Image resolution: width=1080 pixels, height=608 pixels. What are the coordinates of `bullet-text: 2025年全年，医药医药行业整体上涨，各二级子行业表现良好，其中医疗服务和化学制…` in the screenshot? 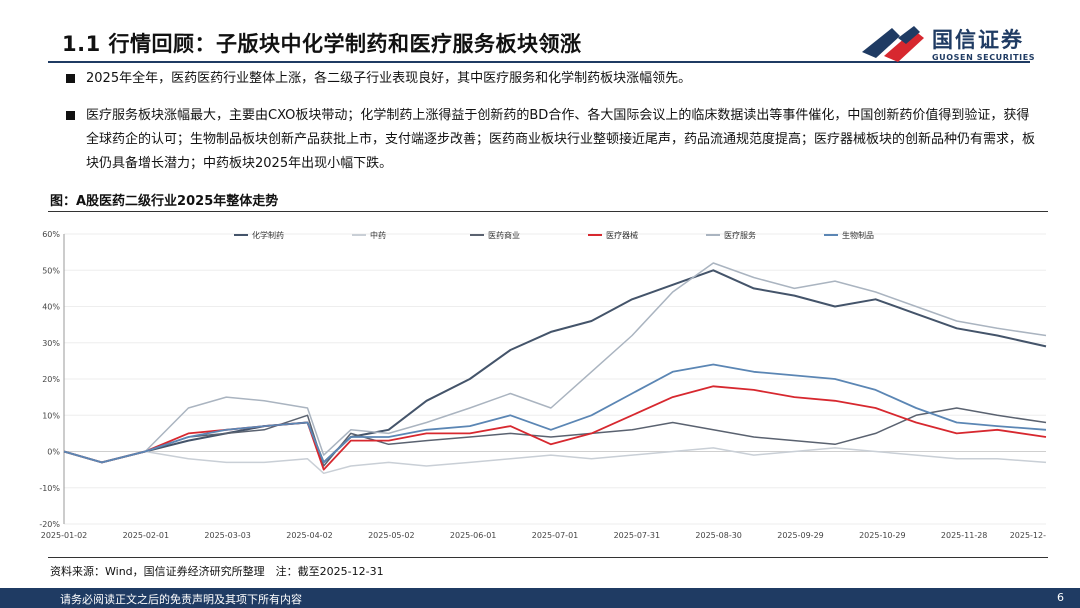 It's located at (389, 78).